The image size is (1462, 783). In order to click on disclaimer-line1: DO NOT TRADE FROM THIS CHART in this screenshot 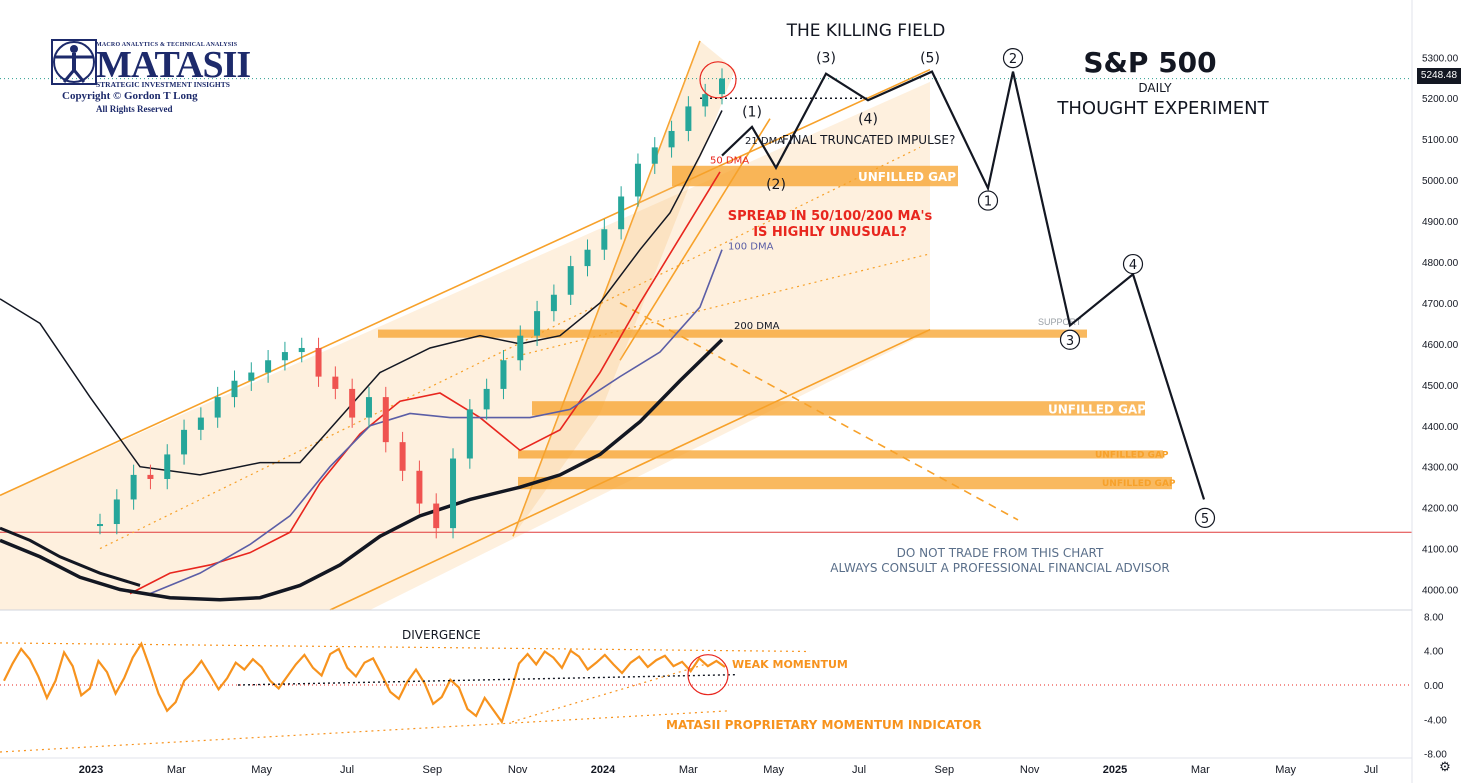, I will do `click(1000, 553)`.